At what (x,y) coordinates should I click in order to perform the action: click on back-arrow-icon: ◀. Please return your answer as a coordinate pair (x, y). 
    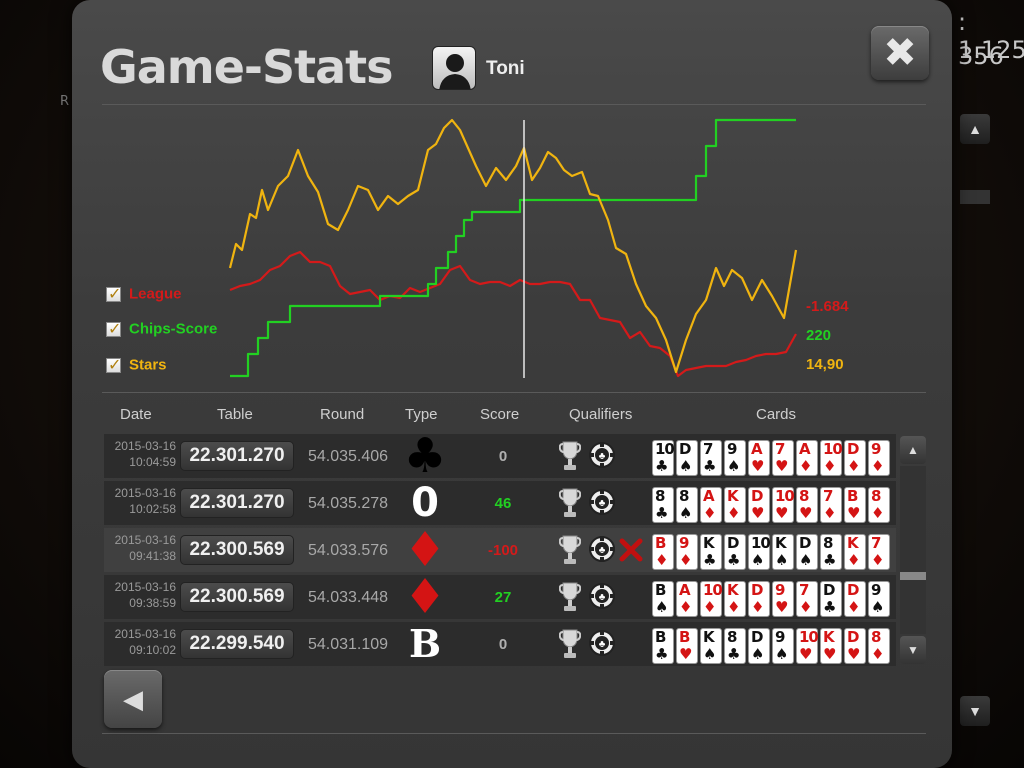
    Looking at the image, I should click on (133, 699).